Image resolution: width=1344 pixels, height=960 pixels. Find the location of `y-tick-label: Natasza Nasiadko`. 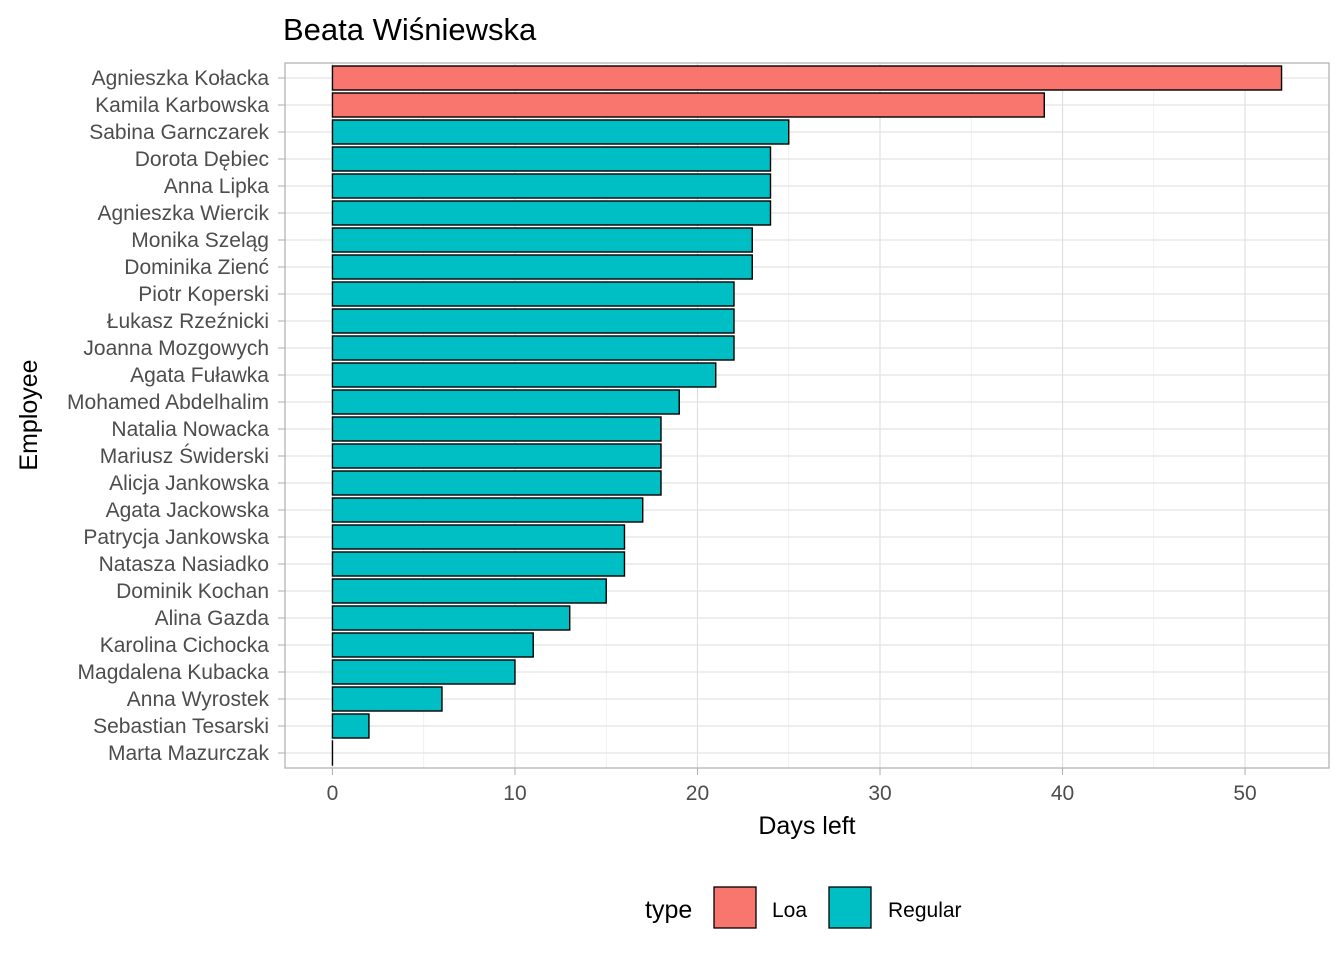

y-tick-label: Natasza Nasiadko is located at coordinates (184, 564).